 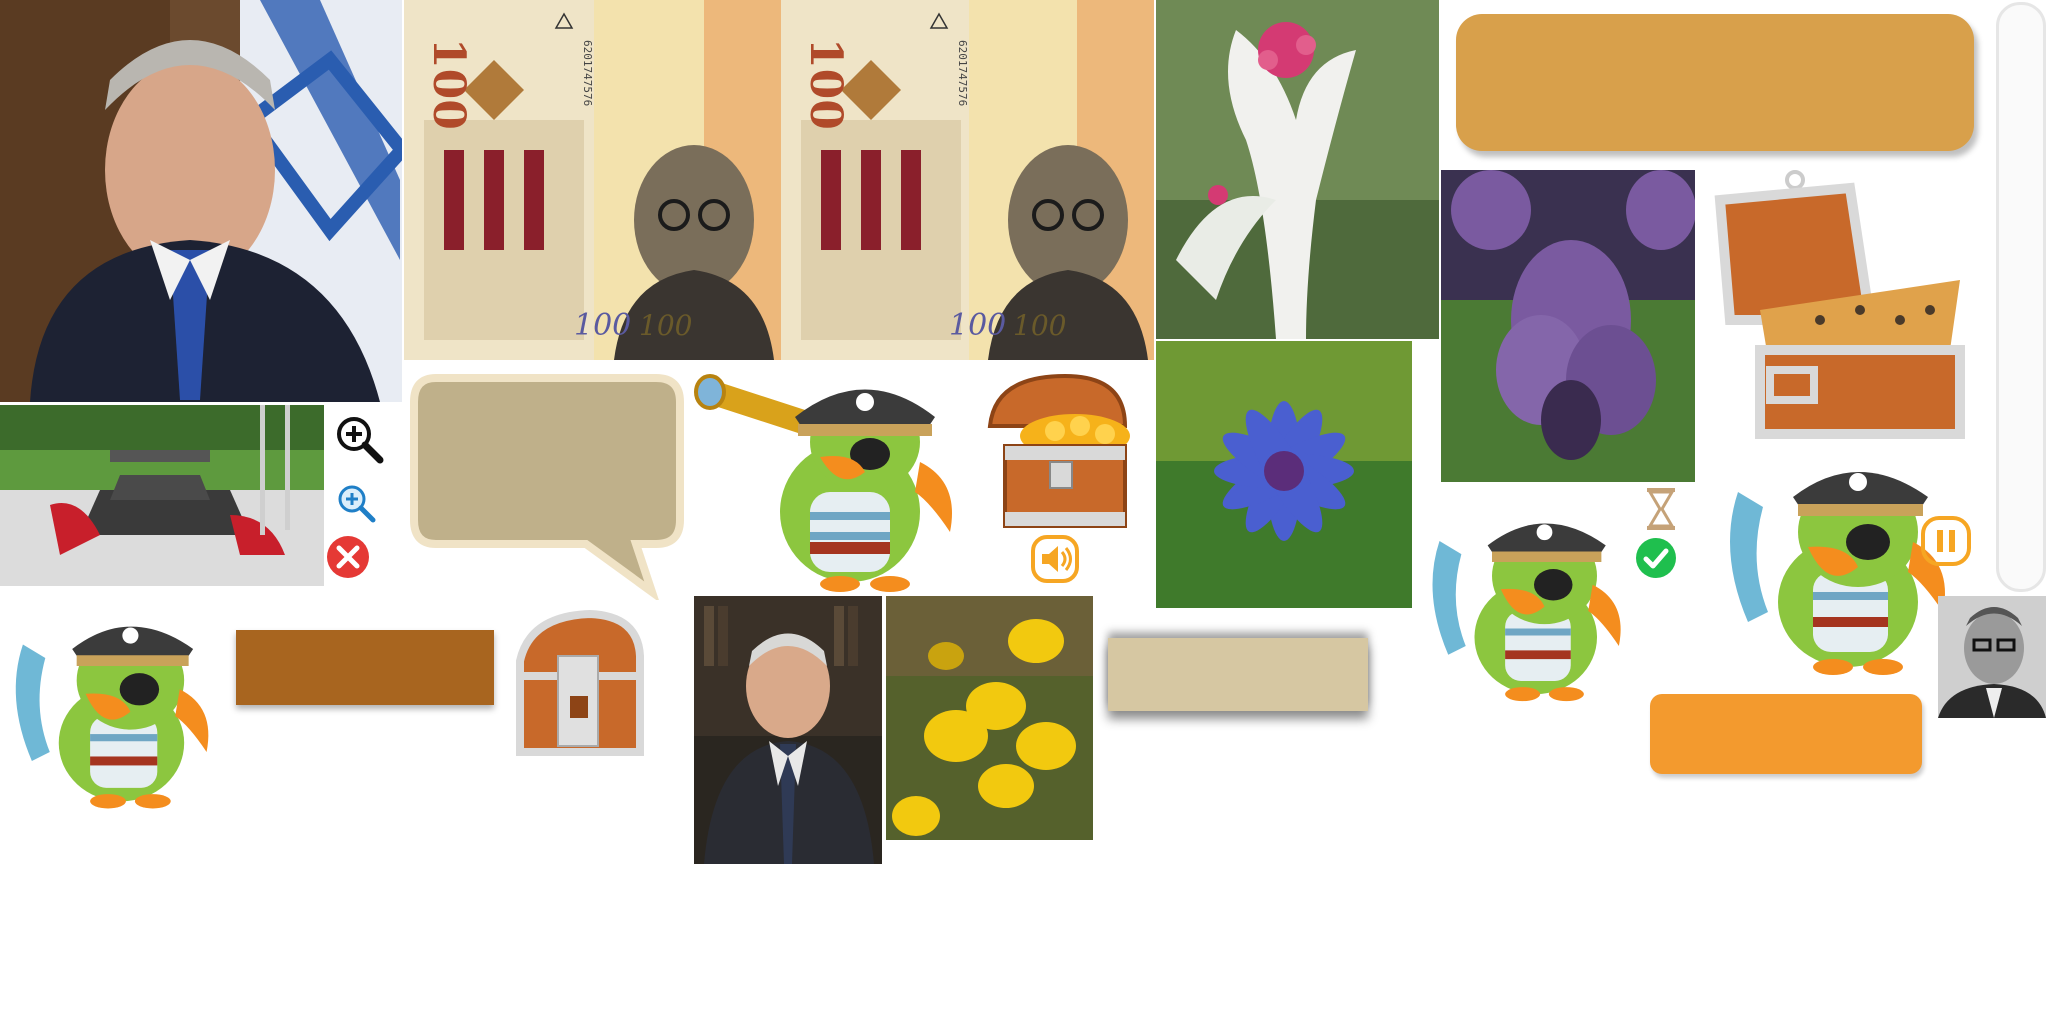 What do you see at coordinates (1946, 541) in the screenshot?
I see `pause-icon` at bounding box center [1946, 541].